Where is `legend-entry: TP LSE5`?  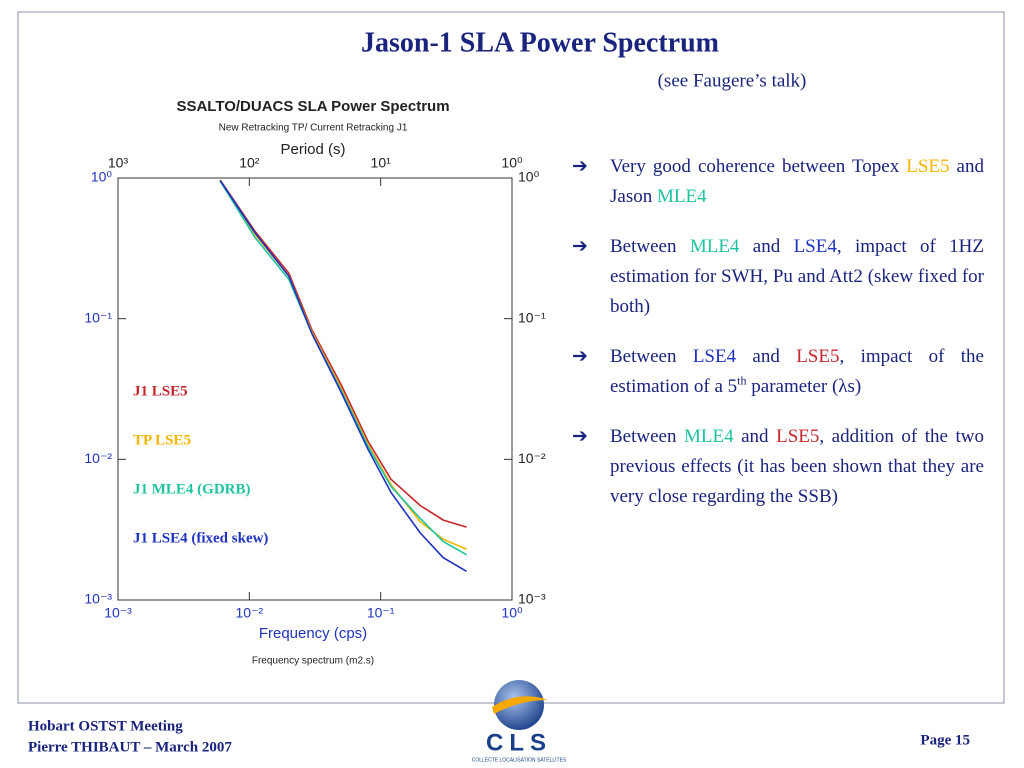
legend-entry: TP LSE5 is located at coordinates (162, 440).